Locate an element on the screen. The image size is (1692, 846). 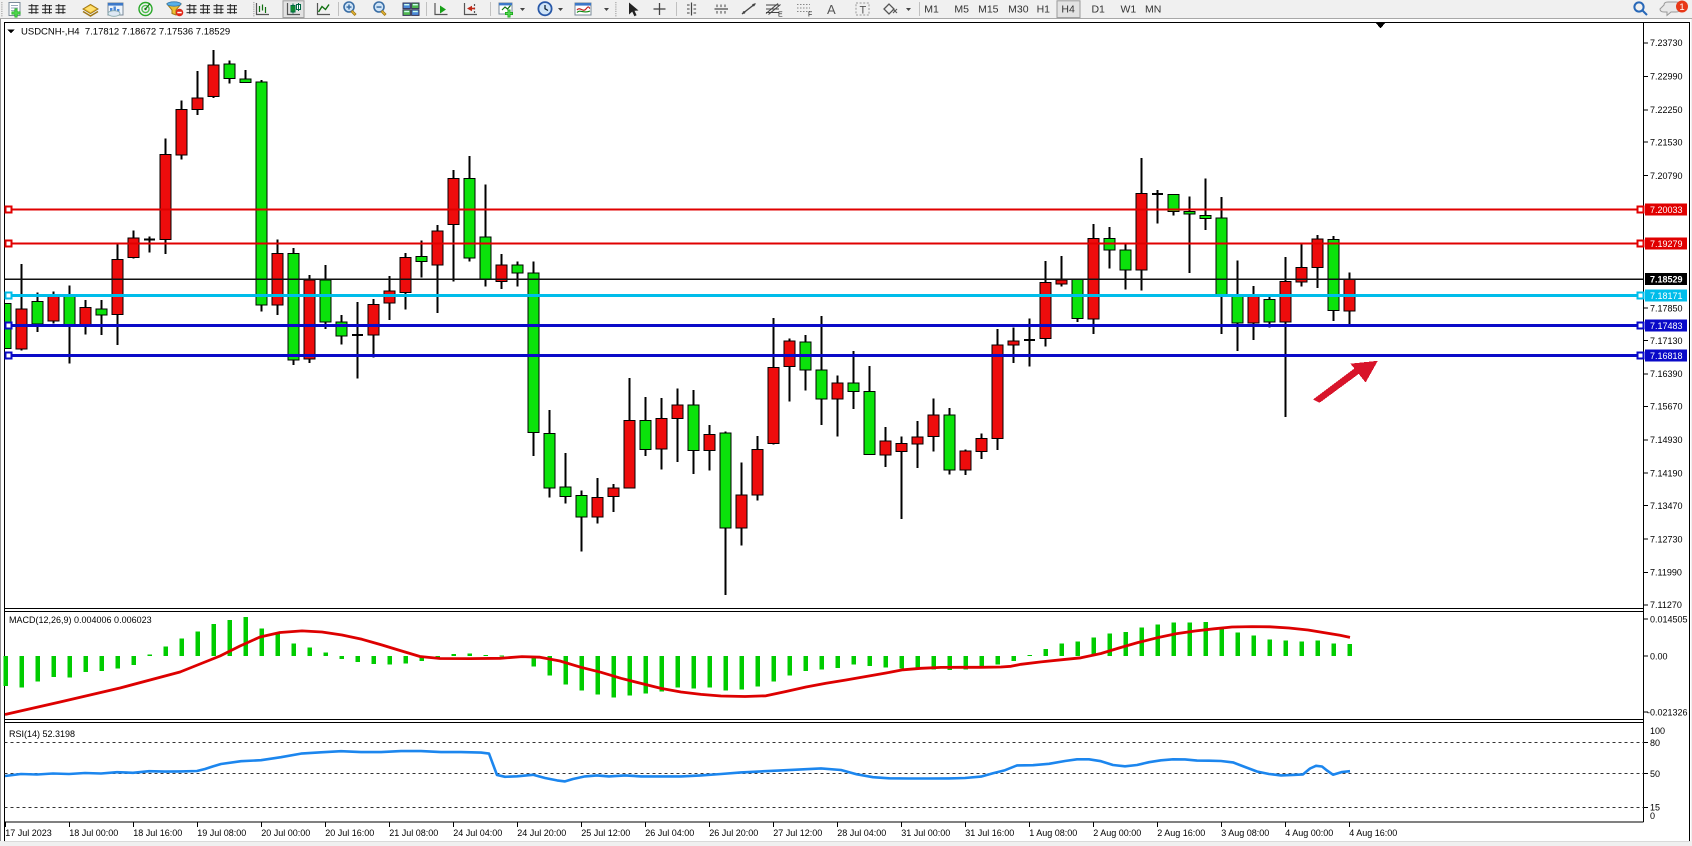
svg-text: 18 Jul 00:00 is located at coordinates (93, 833).